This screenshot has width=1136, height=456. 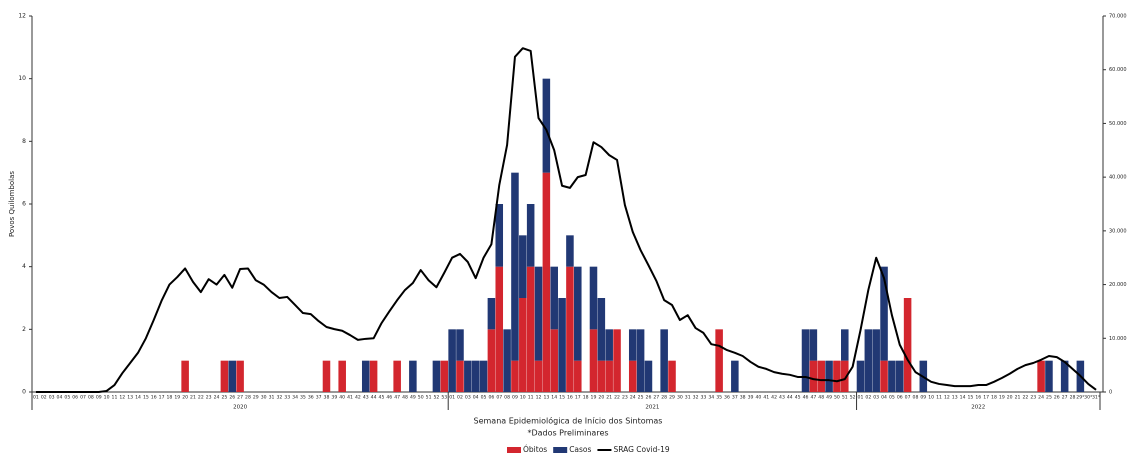 What do you see at coordinates (272, 398) in the screenshot?
I see `x-tick-label: 31` at bounding box center [272, 398].